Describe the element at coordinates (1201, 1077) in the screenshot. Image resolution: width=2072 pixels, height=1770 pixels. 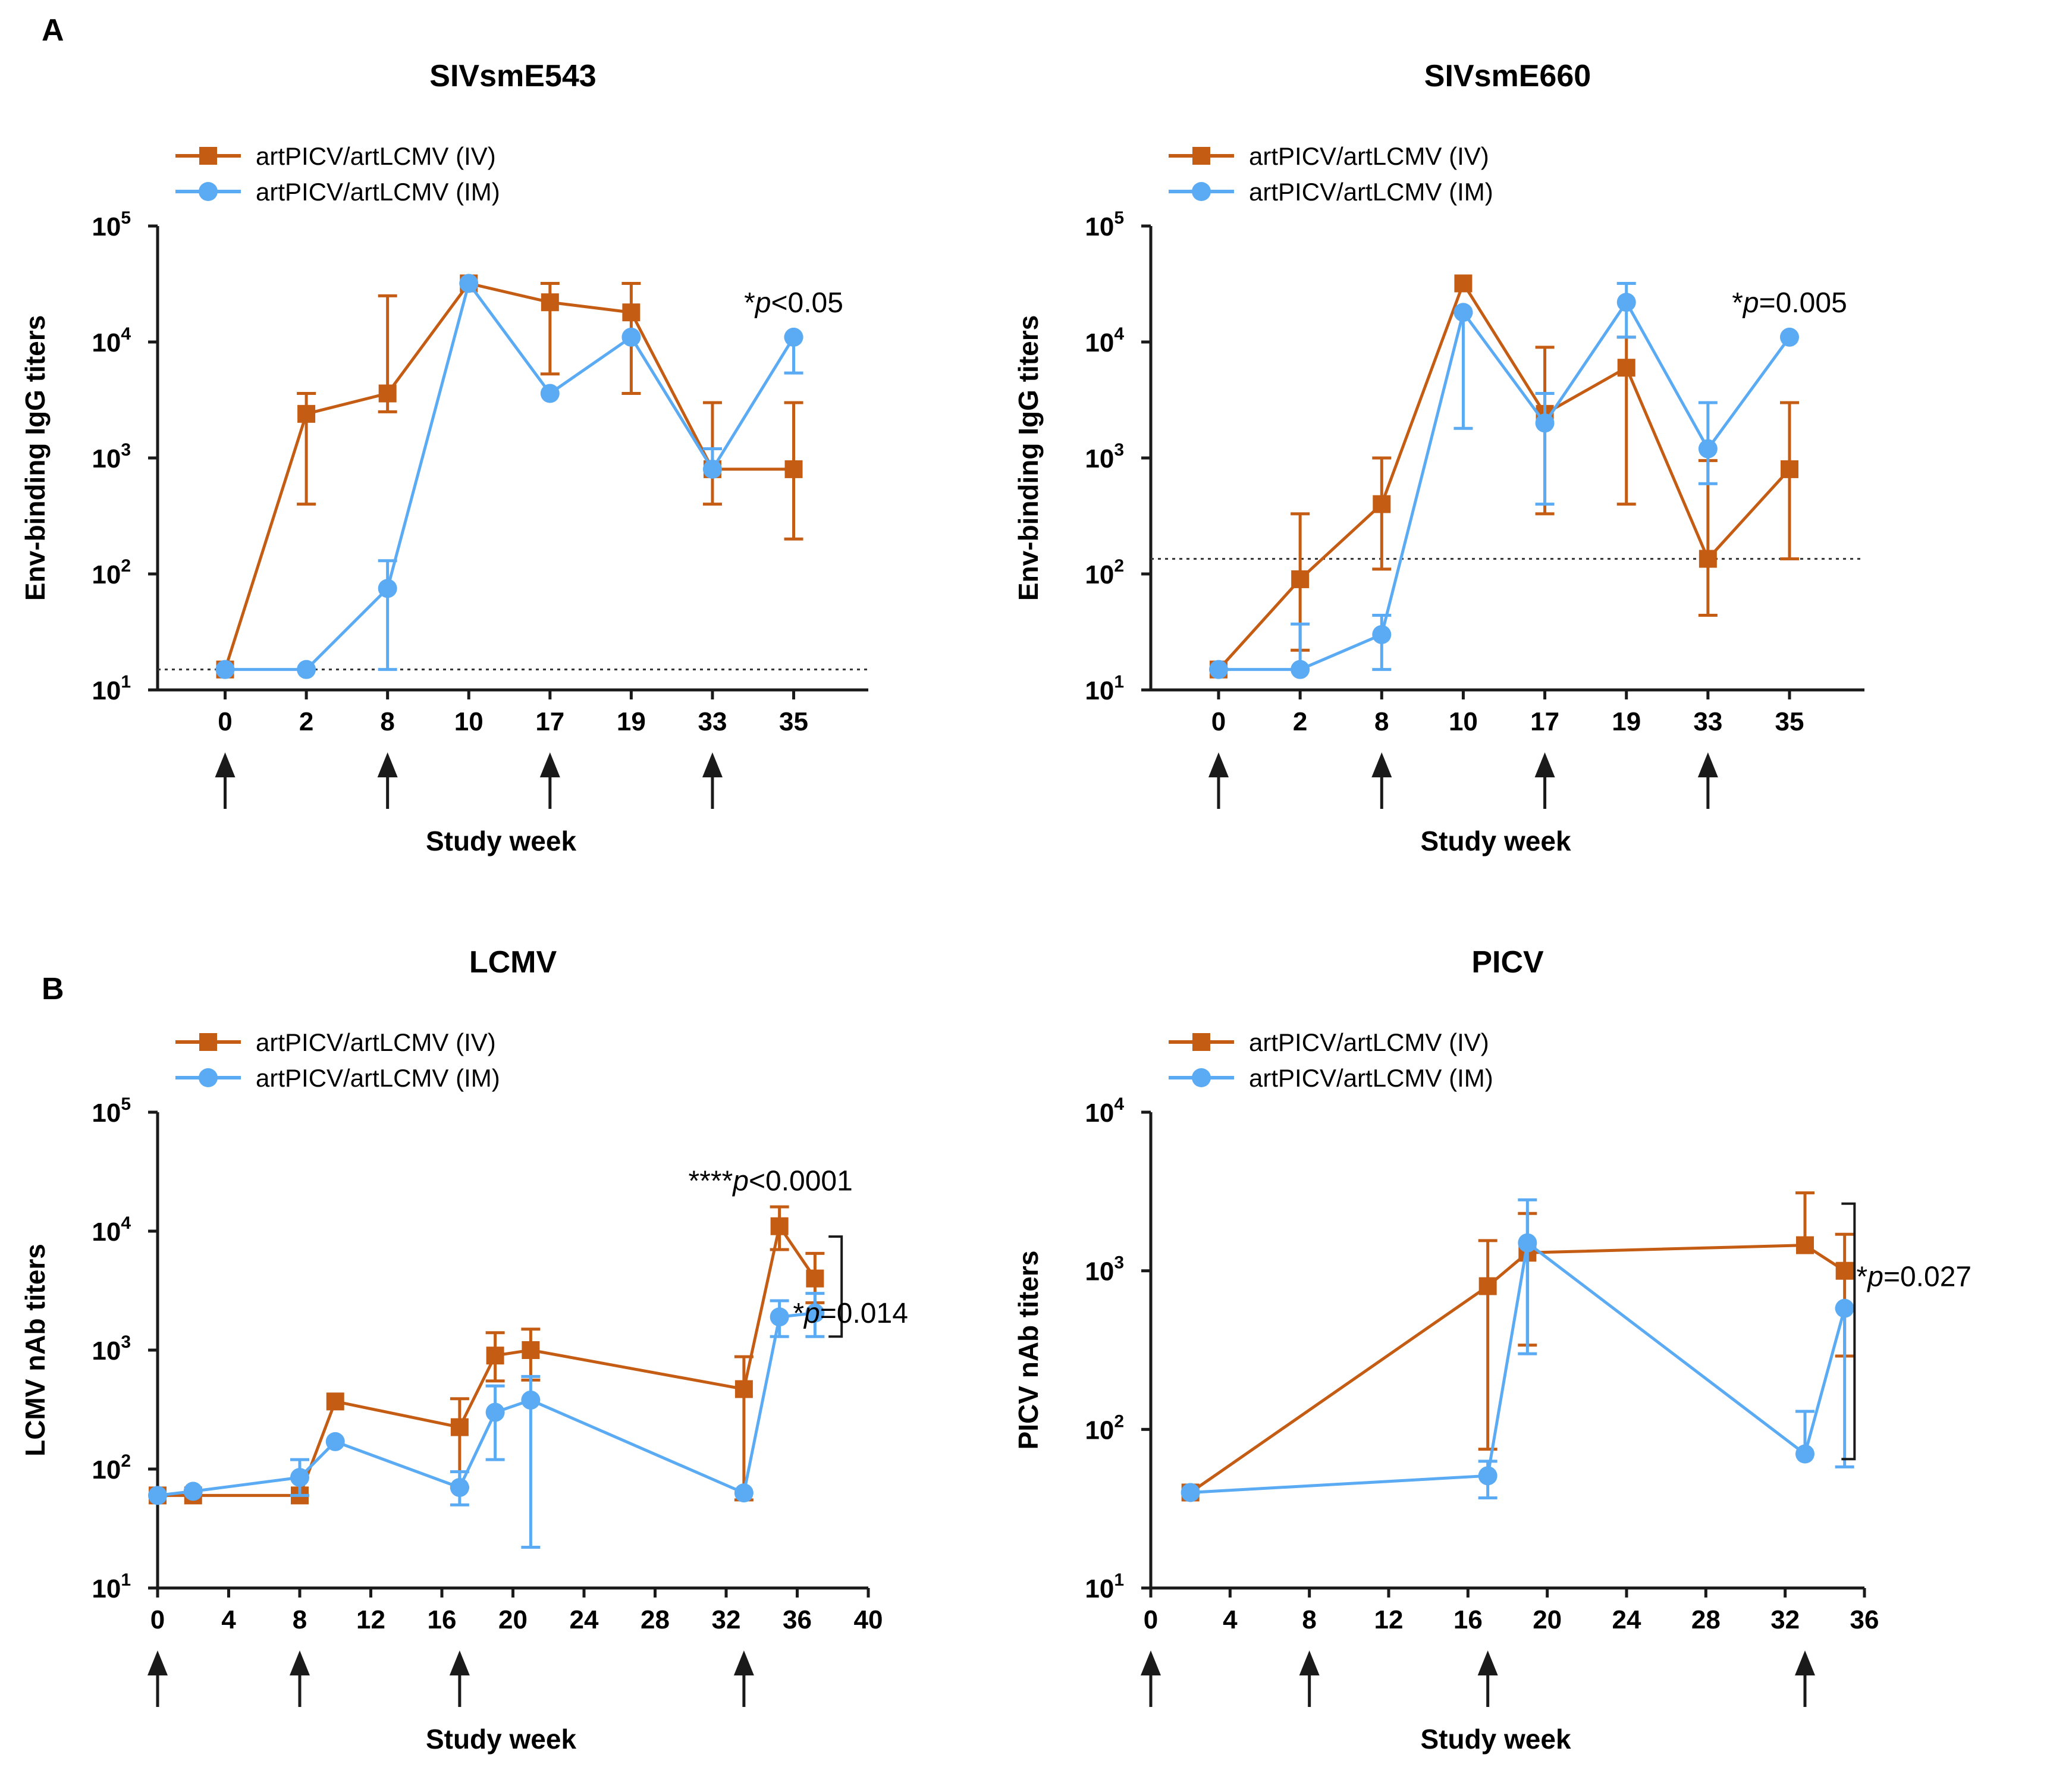
I see `legend-marker-im` at that location.